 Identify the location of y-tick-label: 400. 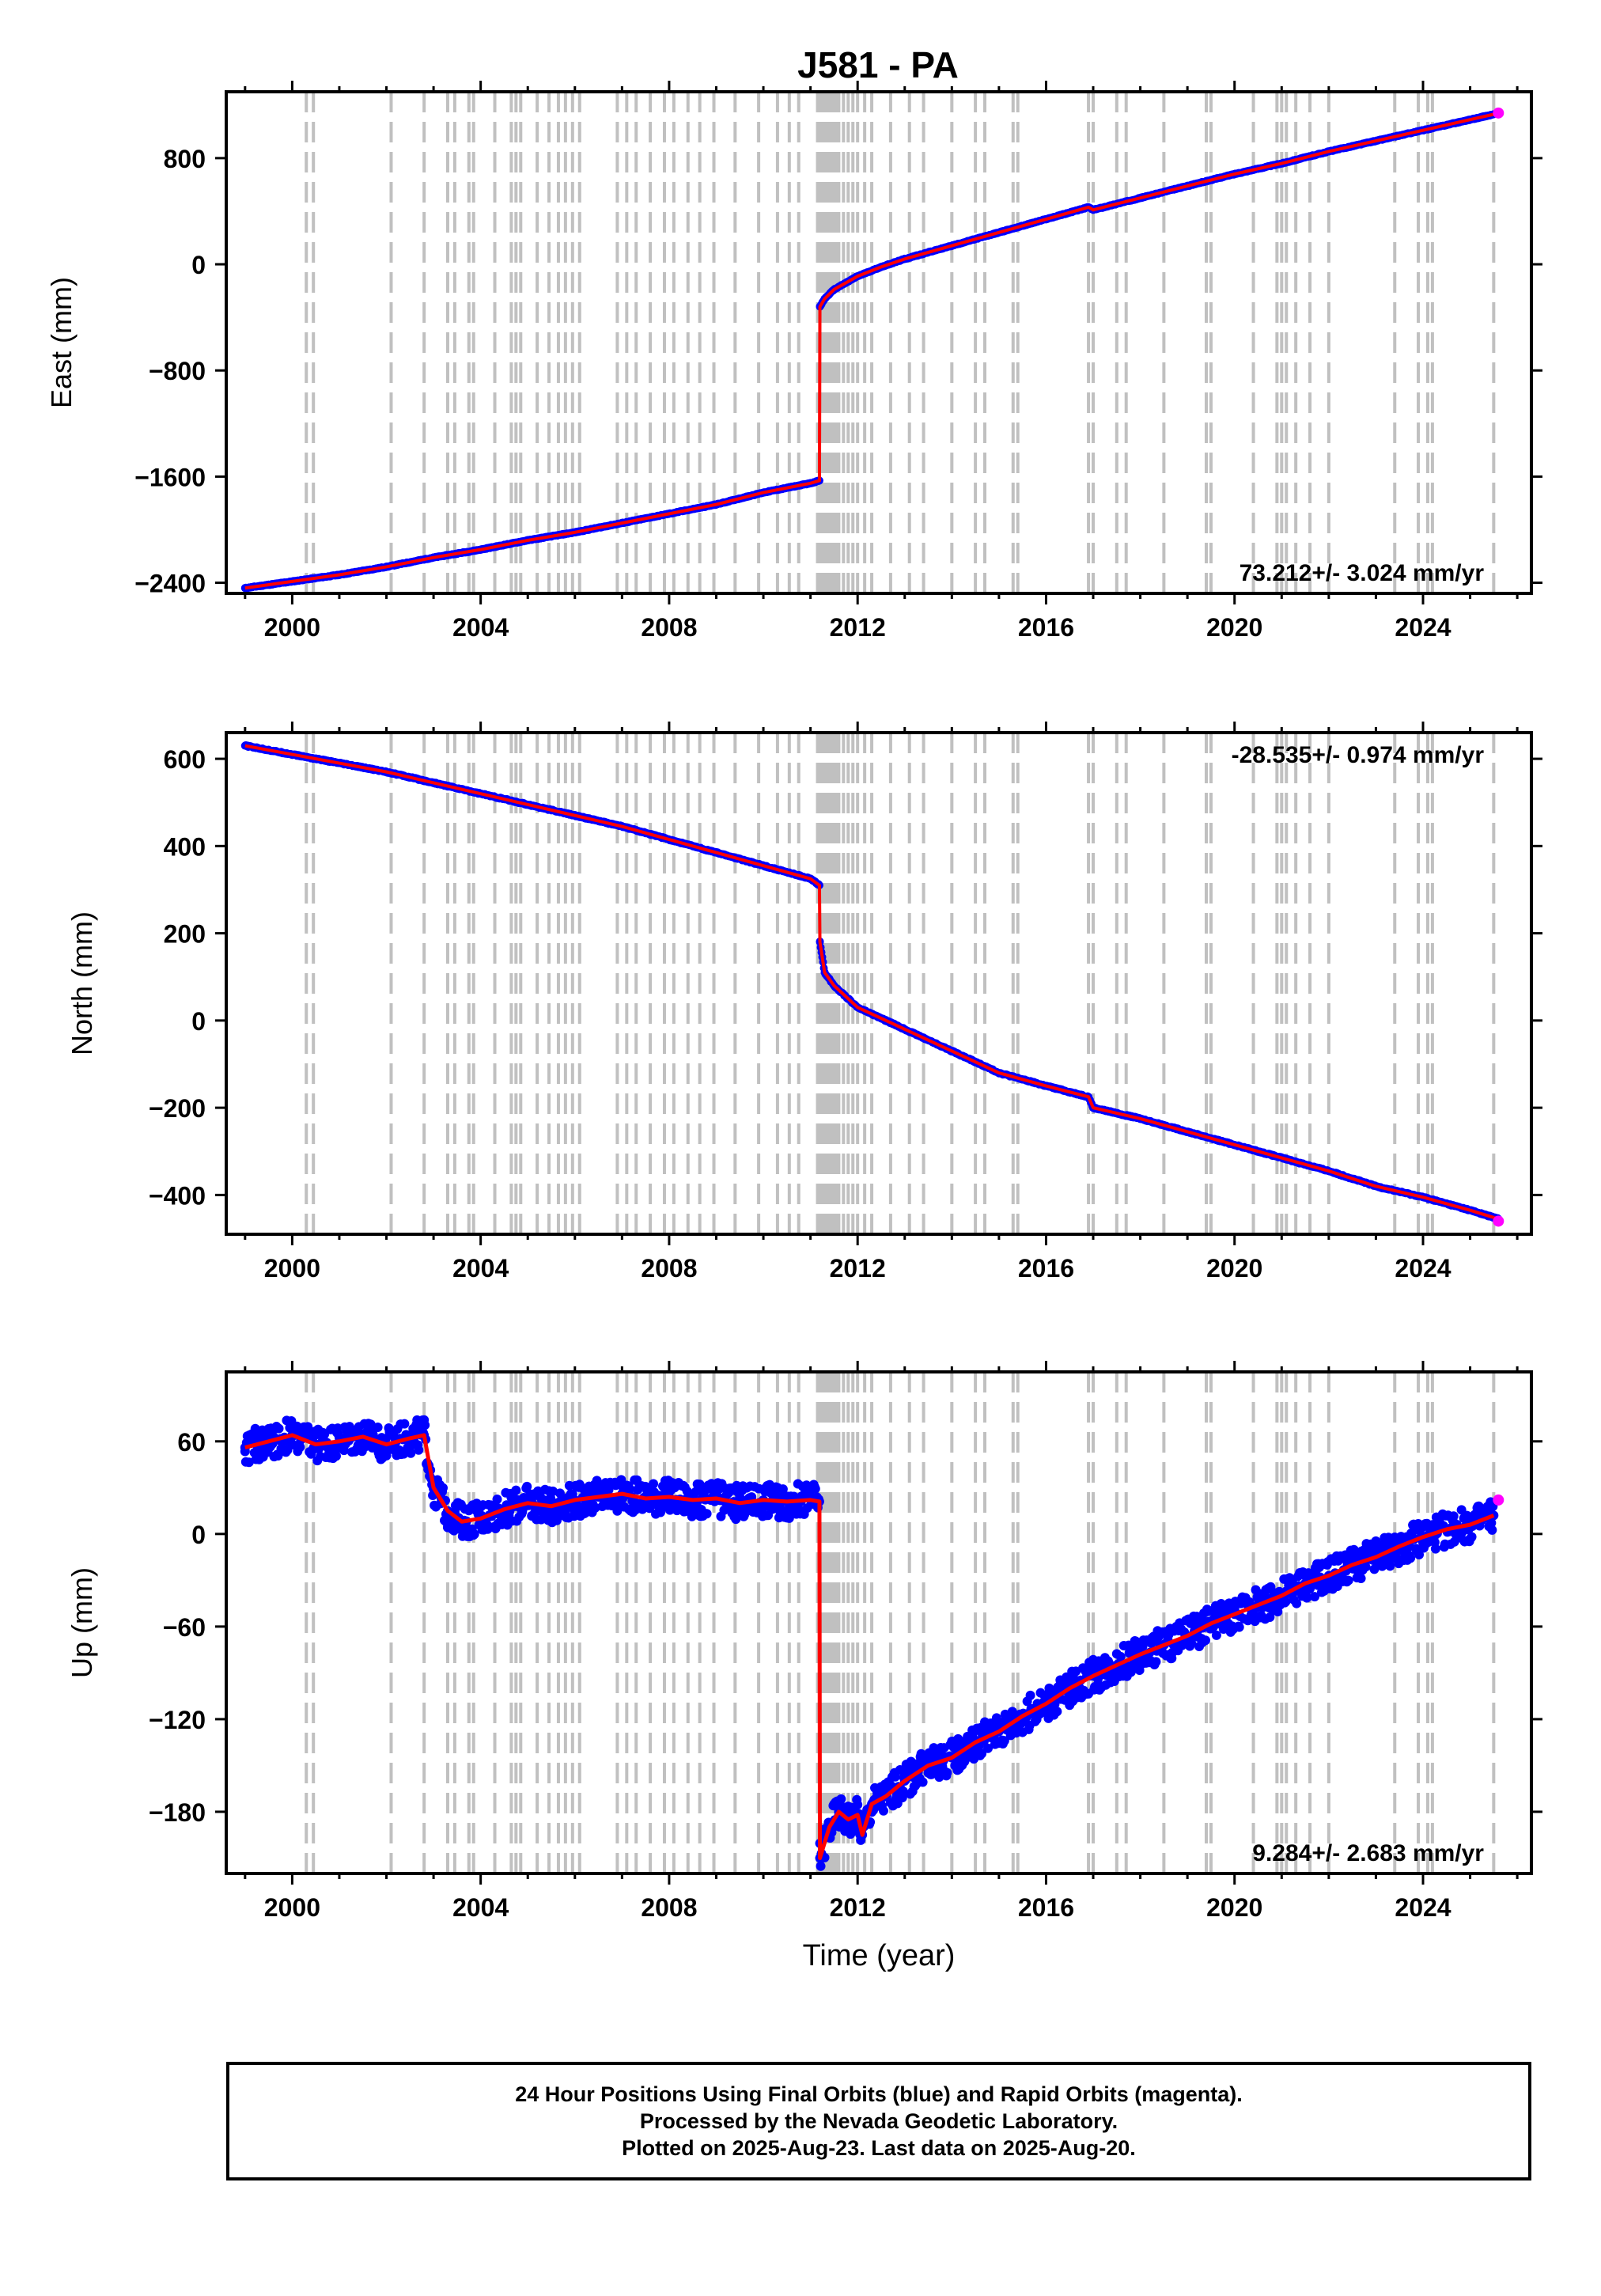
(185, 847).